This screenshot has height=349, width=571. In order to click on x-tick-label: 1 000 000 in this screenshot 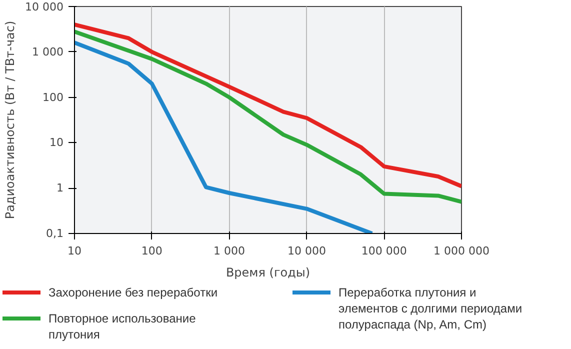, I will do `click(462, 251)`.